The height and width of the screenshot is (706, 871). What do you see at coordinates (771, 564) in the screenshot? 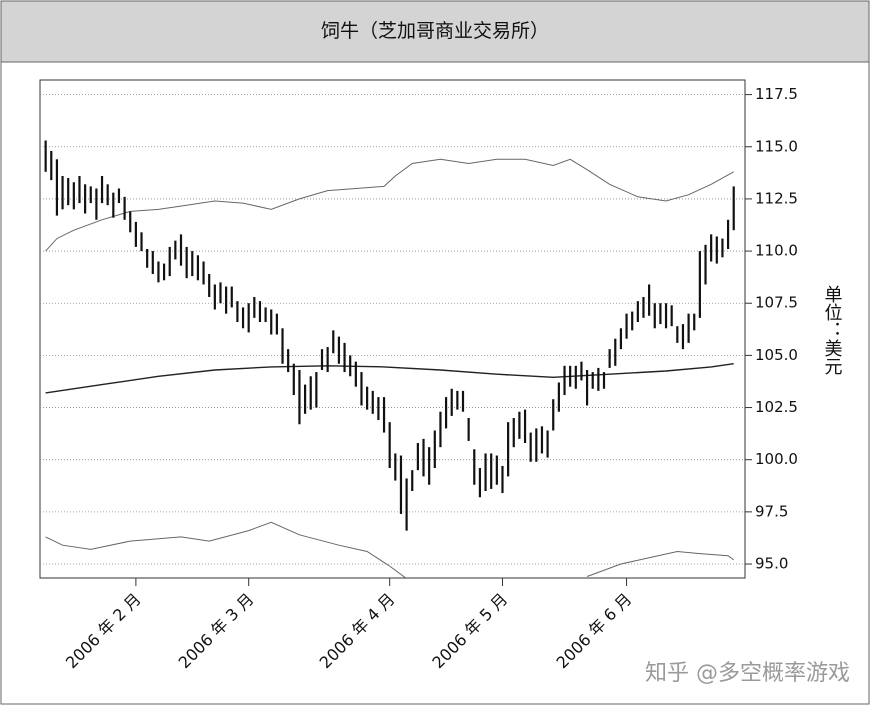
I see `y-tick-label: 95.0` at bounding box center [771, 564].